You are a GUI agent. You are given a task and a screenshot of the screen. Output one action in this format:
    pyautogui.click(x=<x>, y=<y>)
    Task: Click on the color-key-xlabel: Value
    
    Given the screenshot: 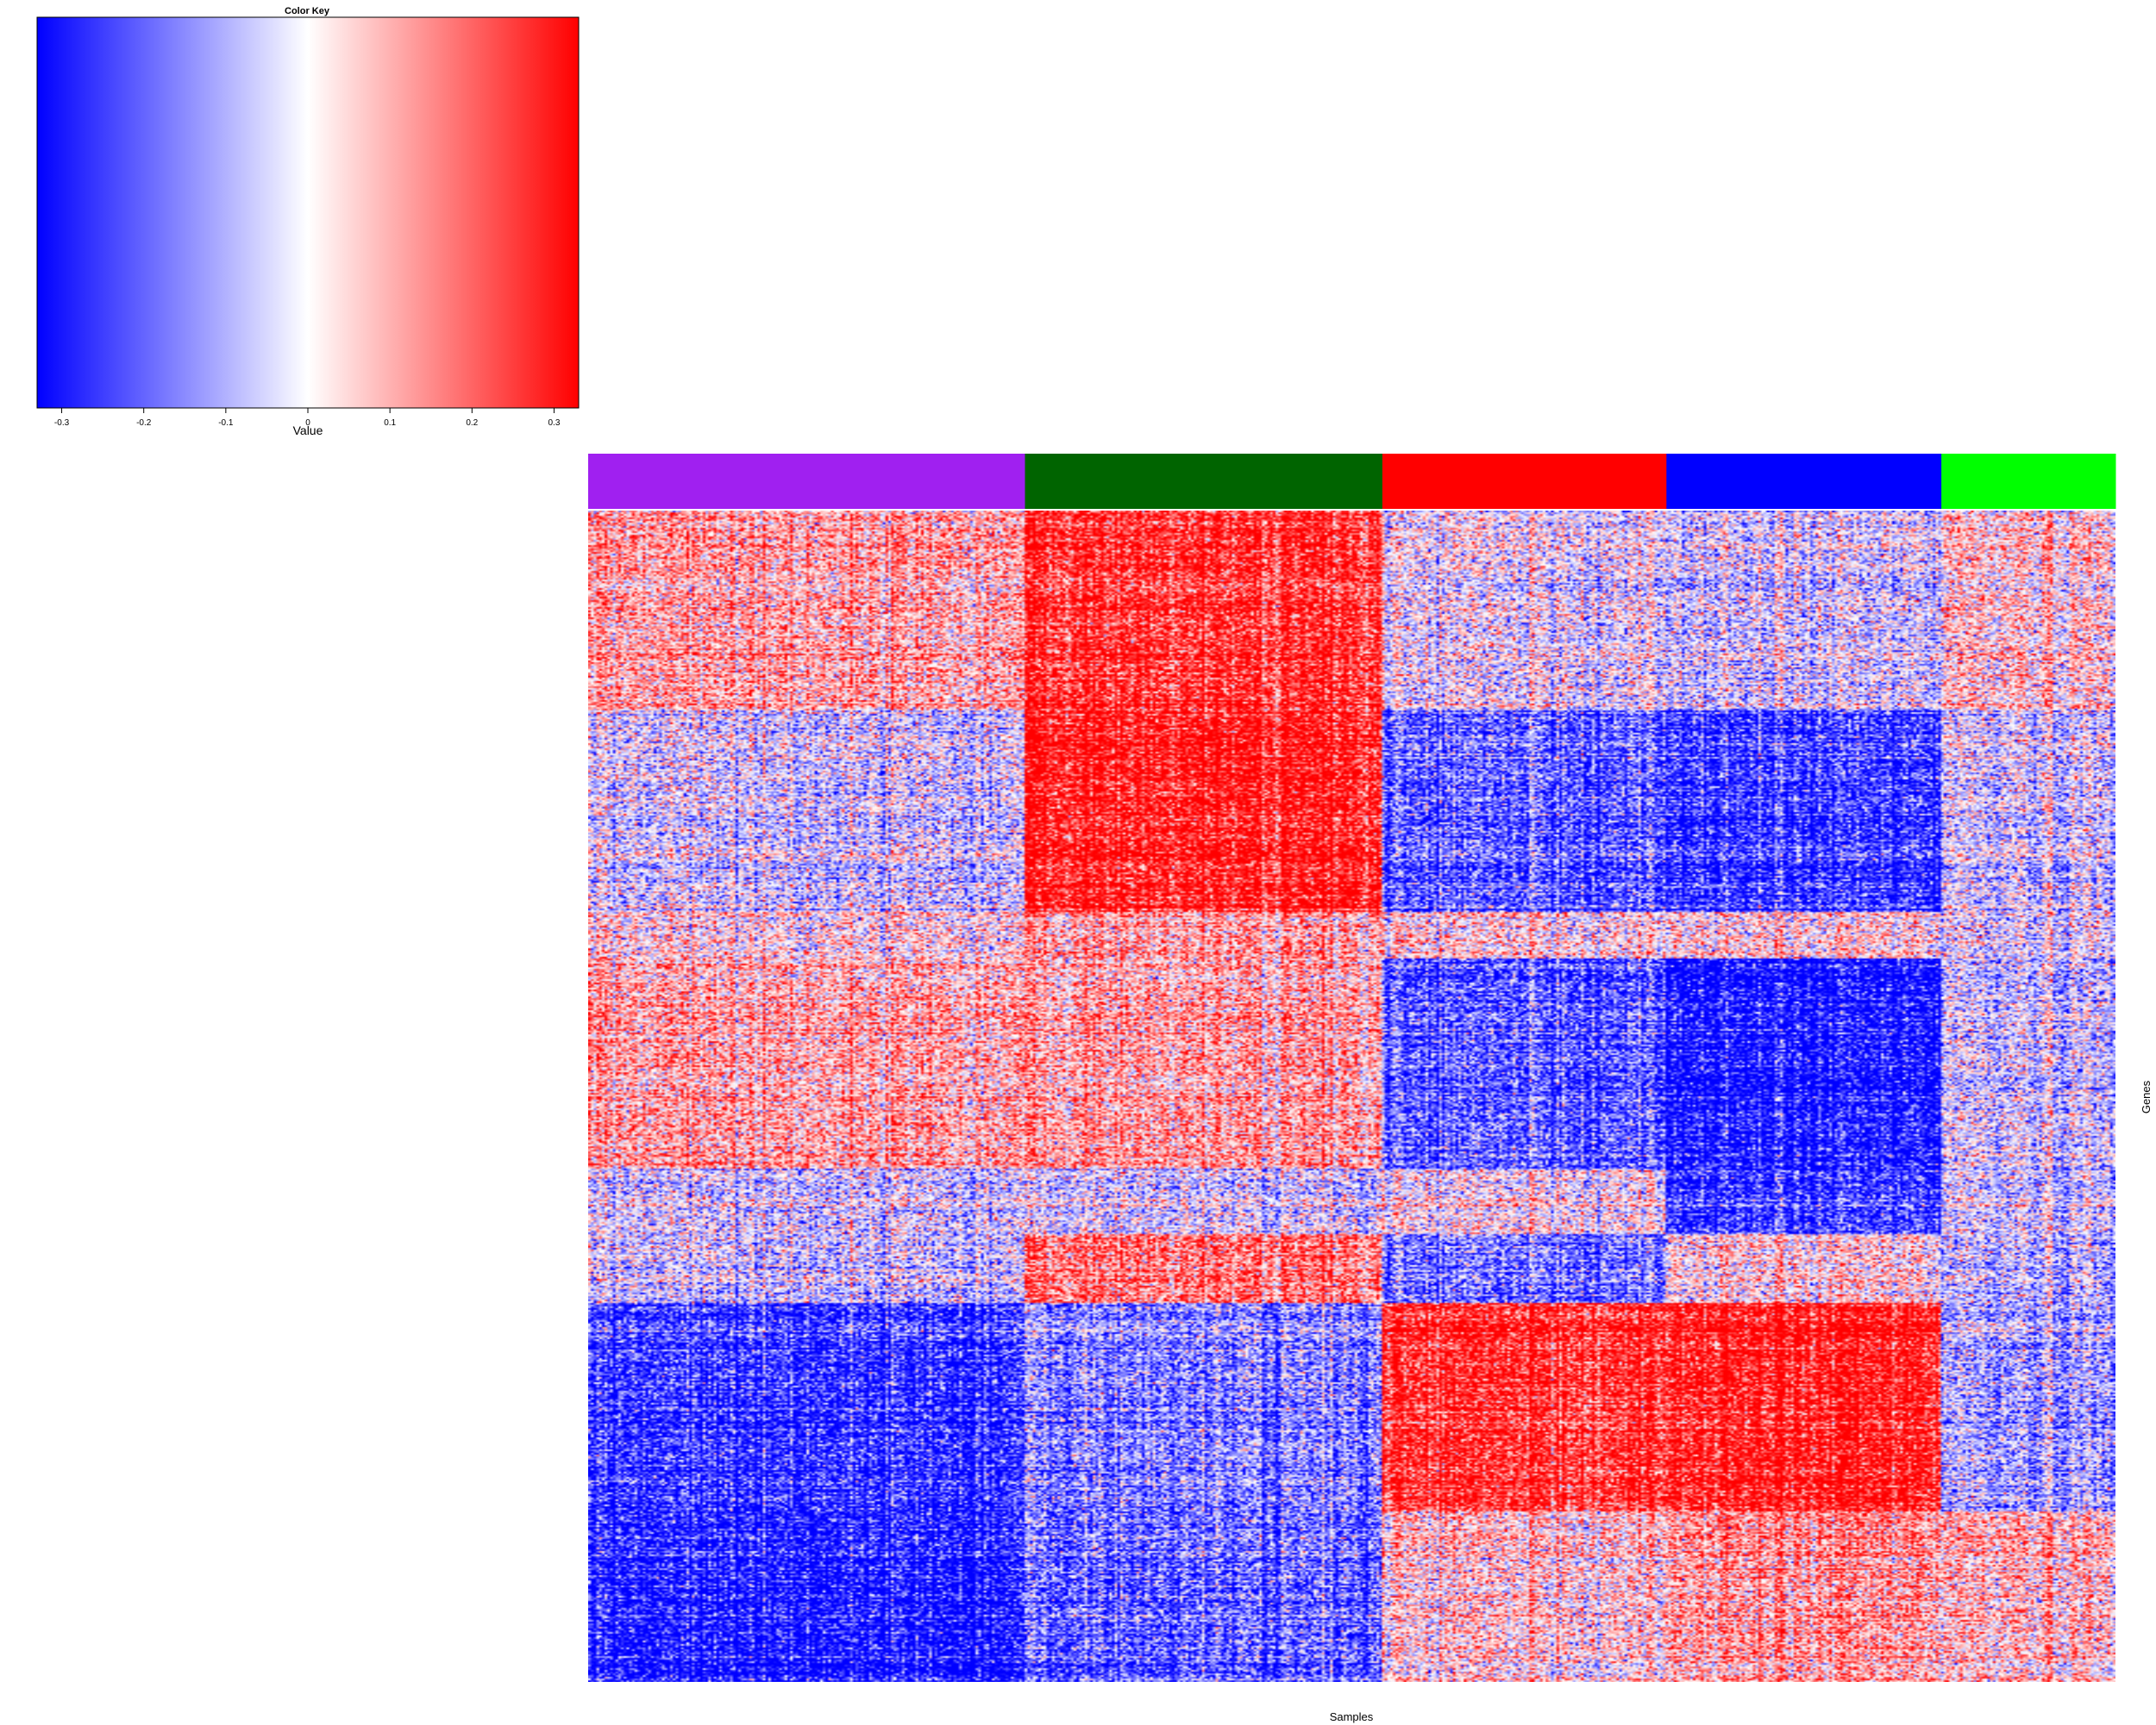 What is the action you would take?
    pyautogui.click(x=308, y=430)
    